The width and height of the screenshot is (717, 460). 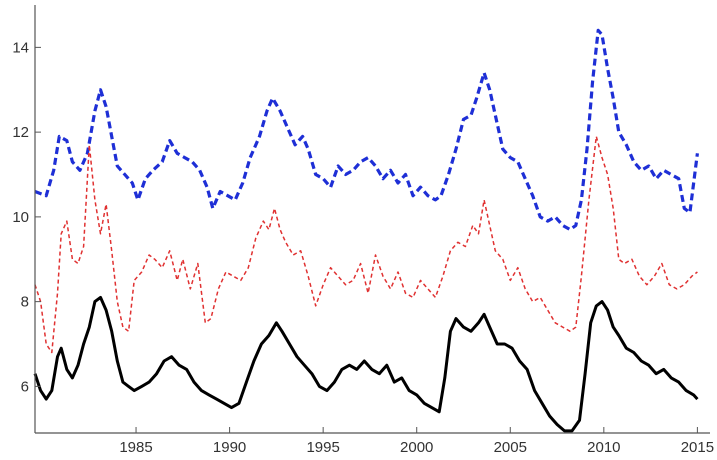 What do you see at coordinates (20, 47) in the screenshot?
I see `y-tick-label: 14` at bounding box center [20, 47].